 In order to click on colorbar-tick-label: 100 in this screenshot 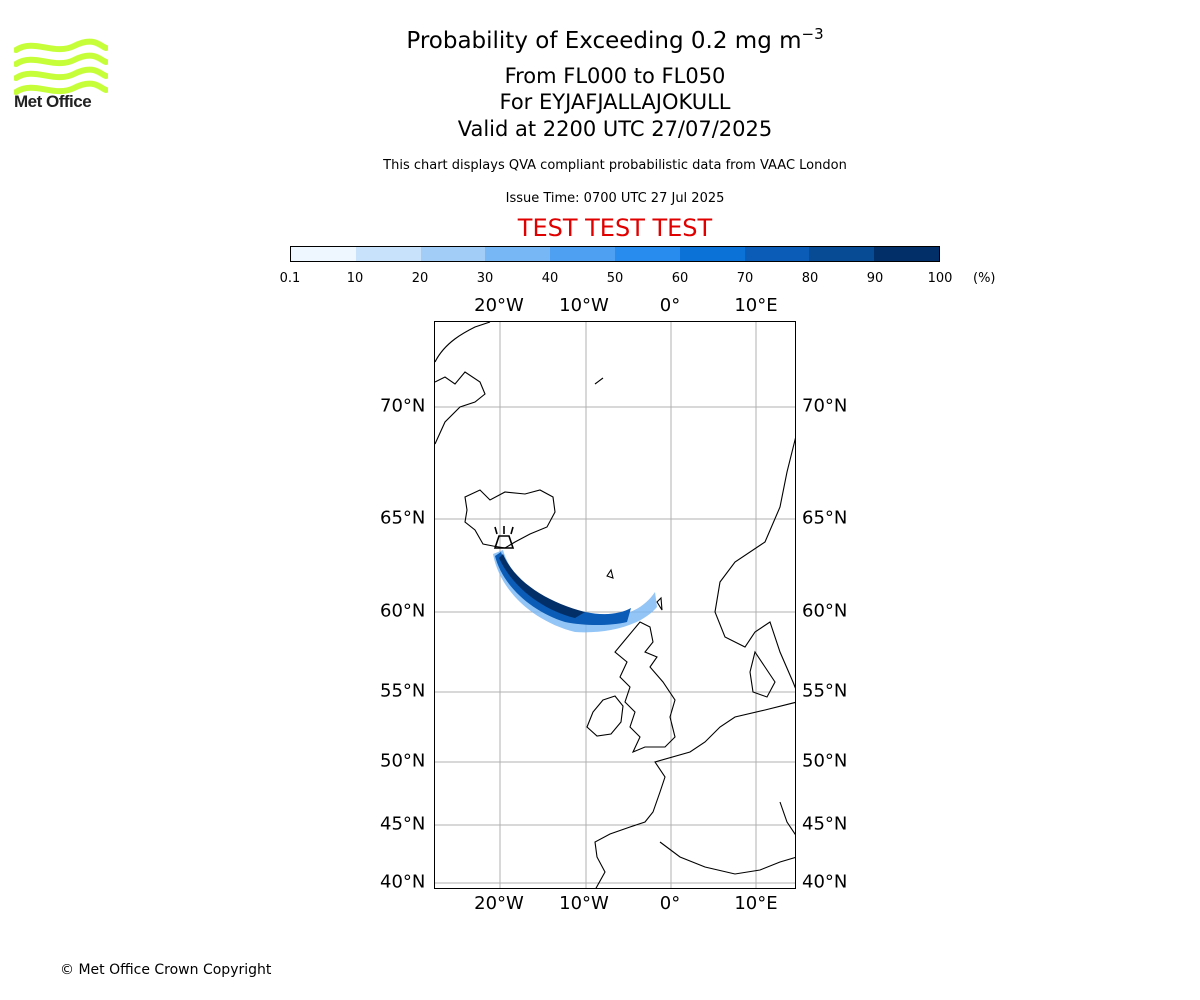, I will do `click(940, 278)`.